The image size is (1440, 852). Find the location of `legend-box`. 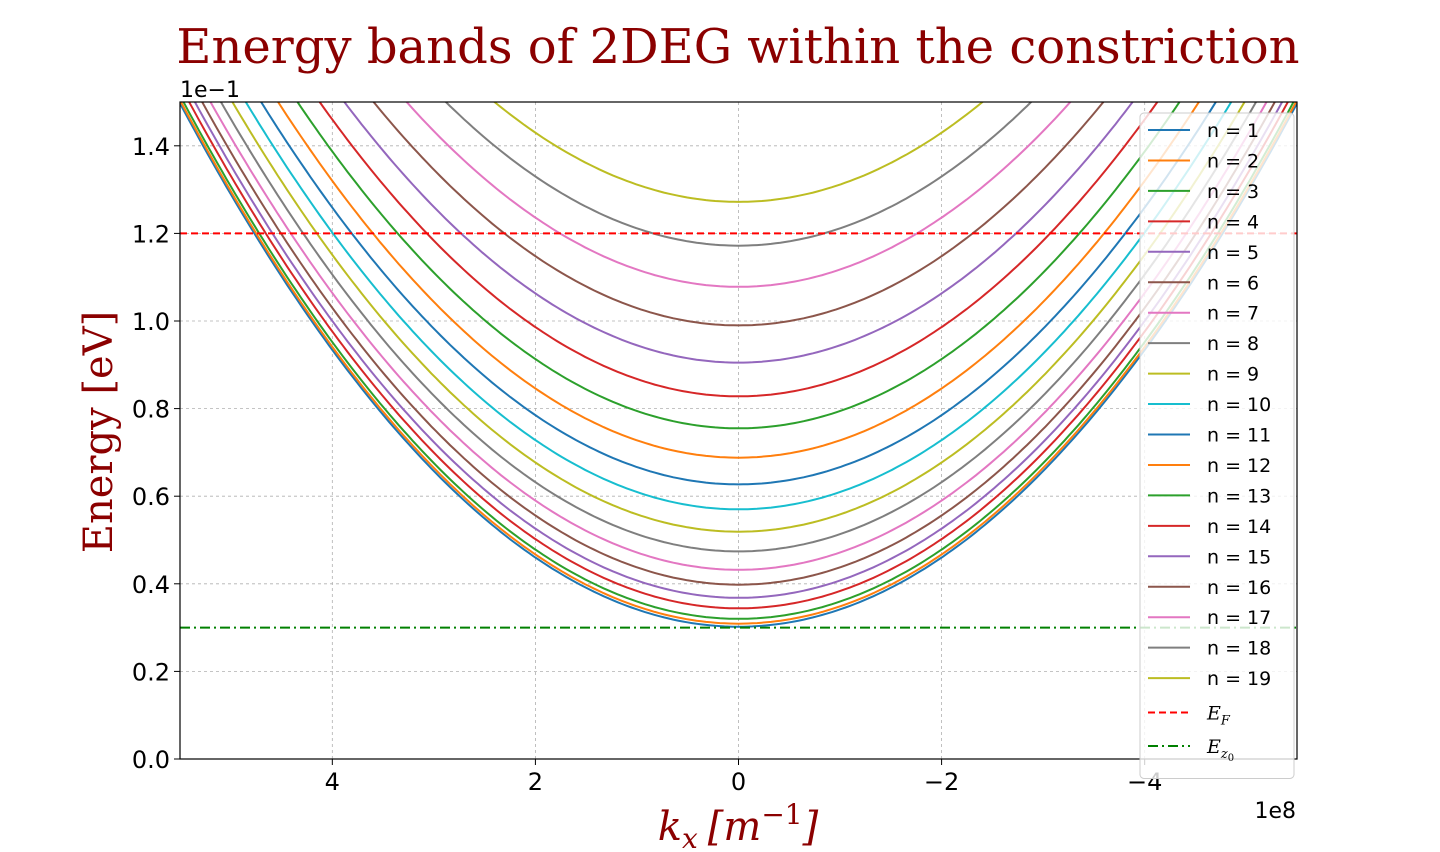

legend-box is located at coordinates (1217, 445).